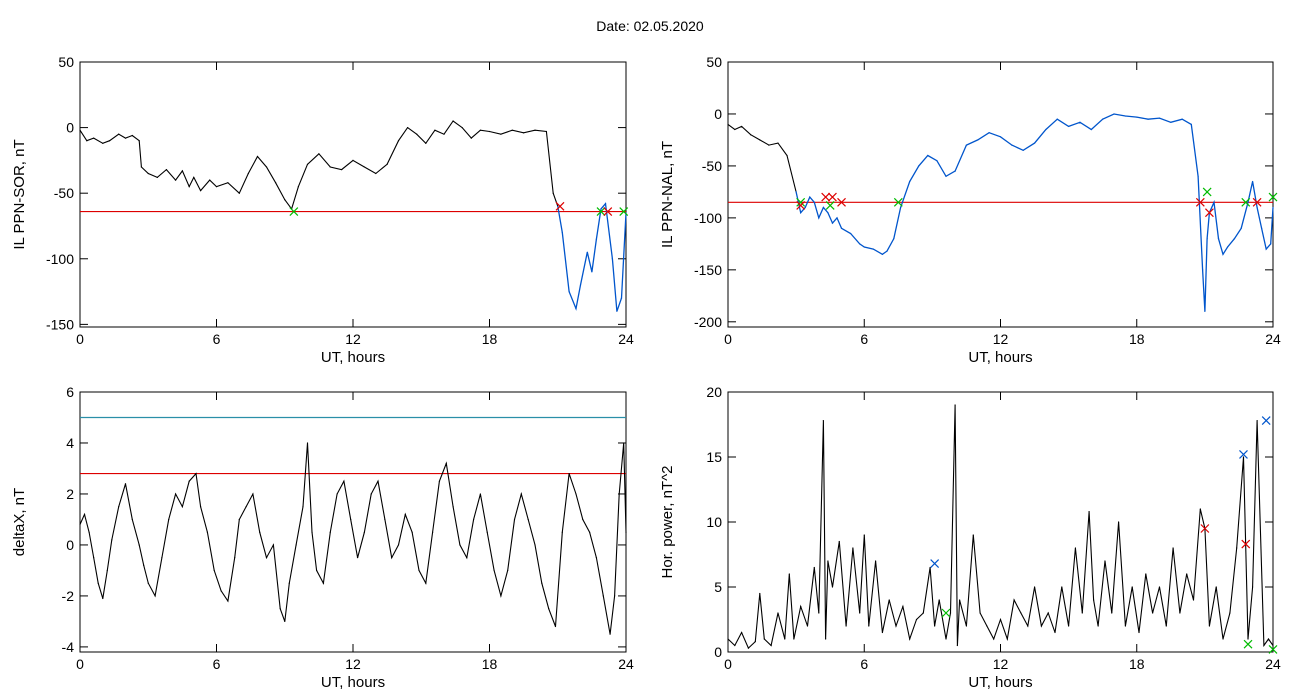 Image resolution: width=1300 pixels, height=700 pixels. What do you see at coordinates (626, 339) in the screenshot?
I see `x-tick-label: 24` at bounding box center [626, 339].